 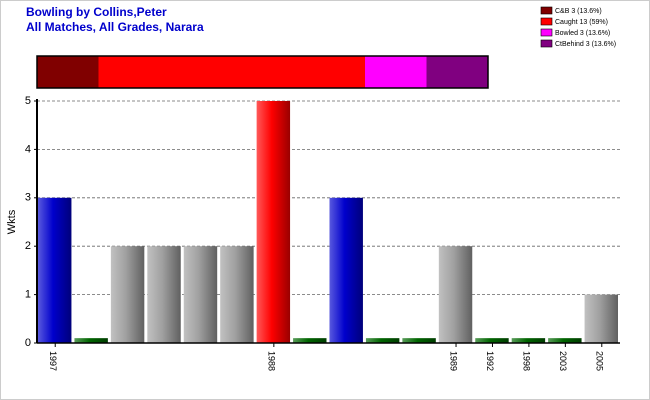 I want to click on x-tick-label: 1992, so click(x=490, y=361).